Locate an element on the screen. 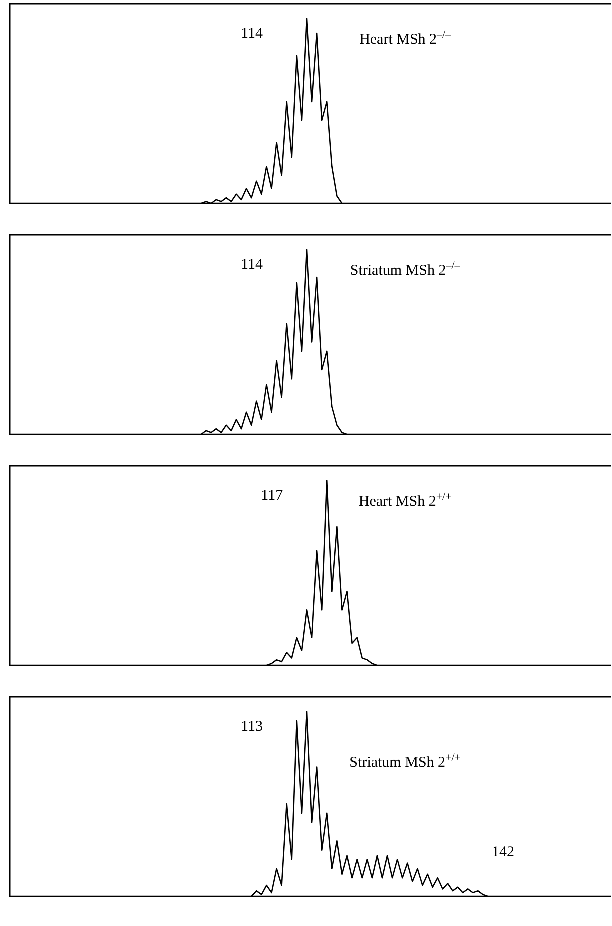 Image resolution: width=612 pixels, height=926 pixels. text: Striatum MSh 2+/+ is located at coordinates (405, 761).